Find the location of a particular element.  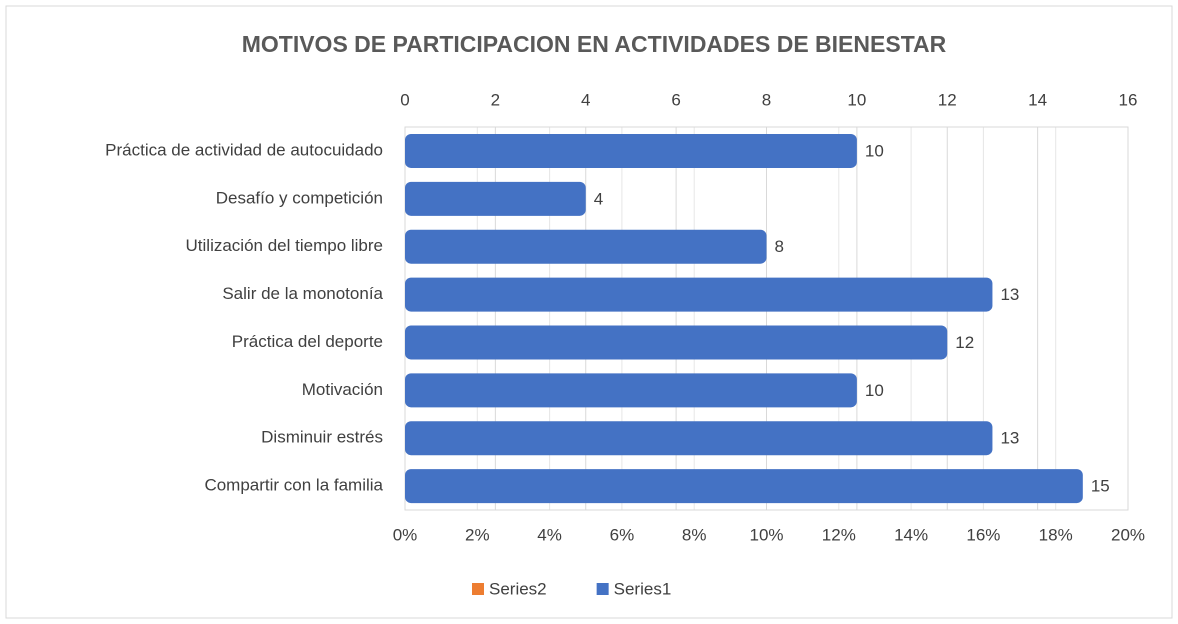

x-tick-label: 4 is located at coordinates (585, 99).